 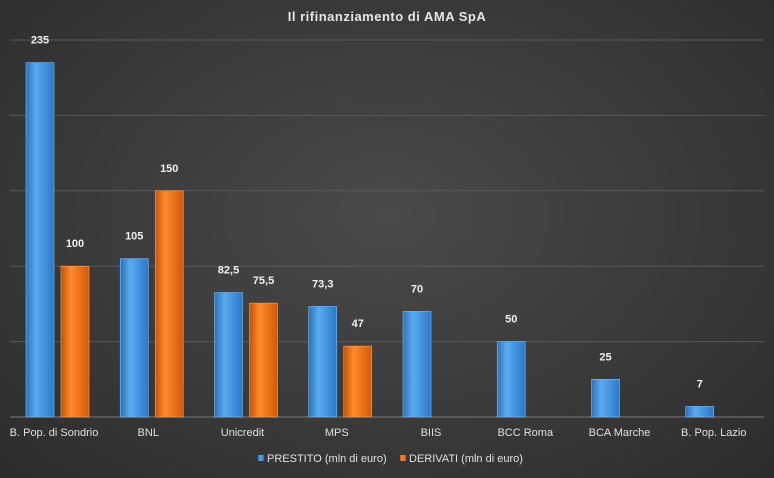 What do you see at coordinates (242, 433) in the screenshot?
I see `x-tick-label-2: Unicredit` at bounding box center [242, 433].